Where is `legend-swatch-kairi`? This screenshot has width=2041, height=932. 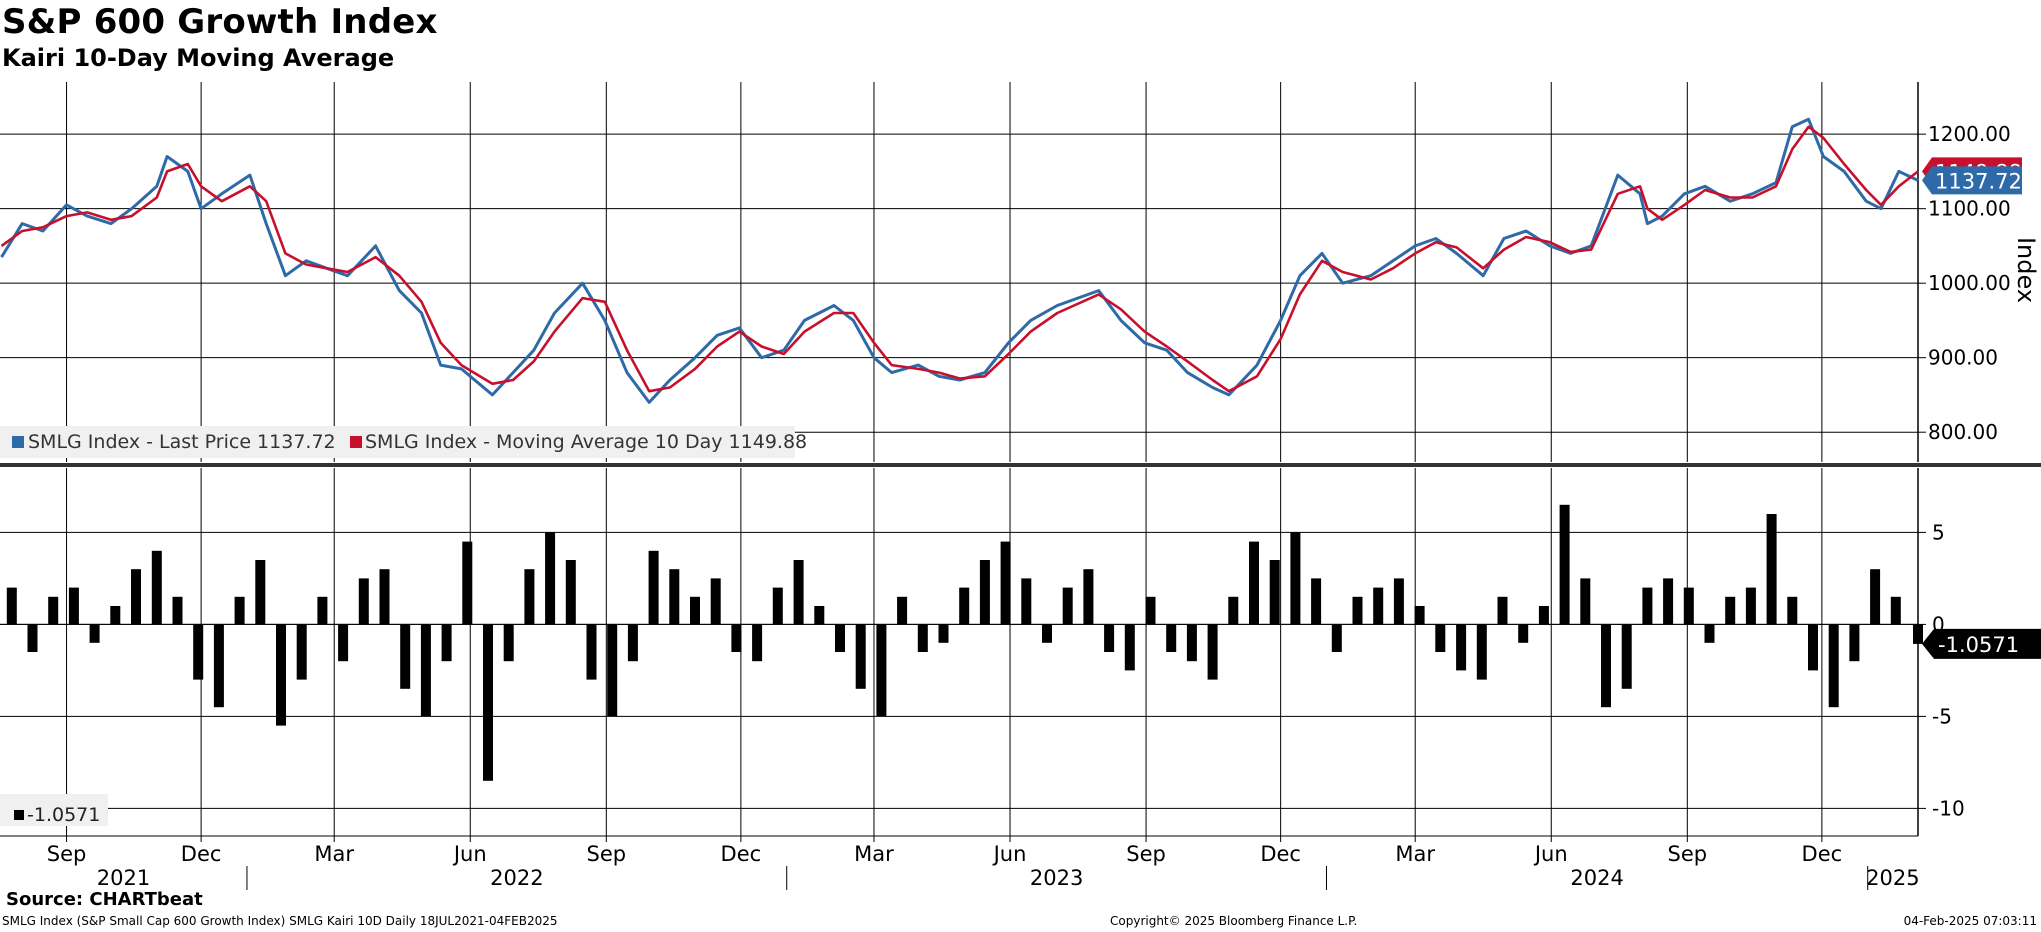
legend-swatch-kairi is located at coordinates (19, 815).